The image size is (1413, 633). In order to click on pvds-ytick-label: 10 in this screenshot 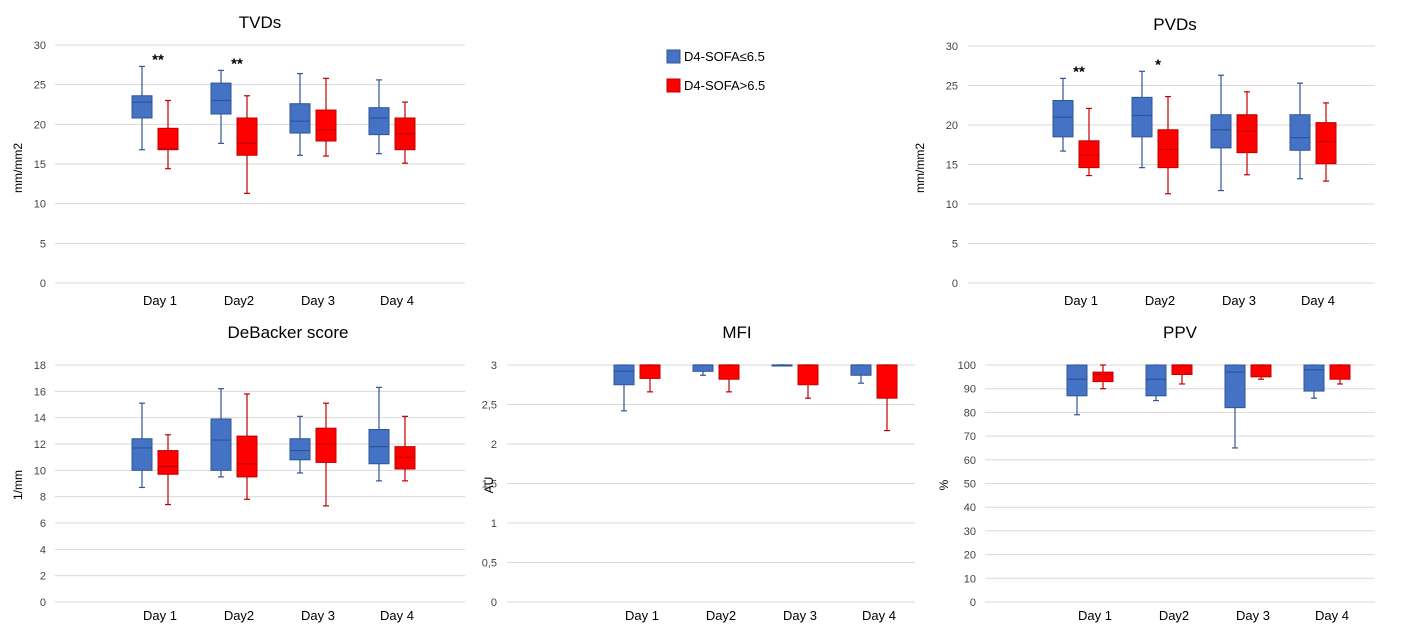, I will do `click(952, 205)`.